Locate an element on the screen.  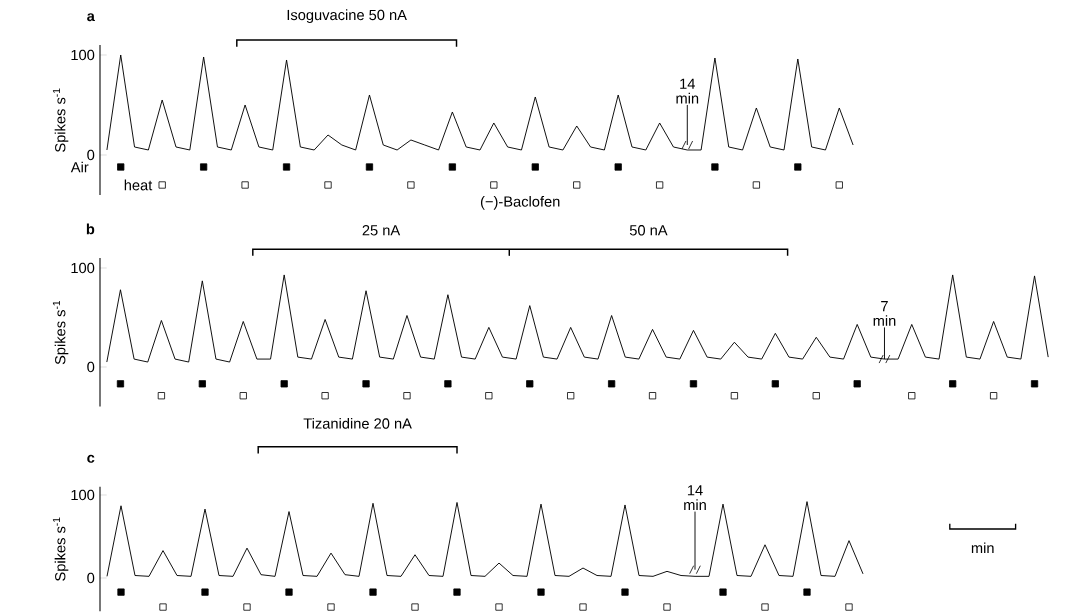
text: Isoguvacine 50 nA is located at coordinates (347, 16).